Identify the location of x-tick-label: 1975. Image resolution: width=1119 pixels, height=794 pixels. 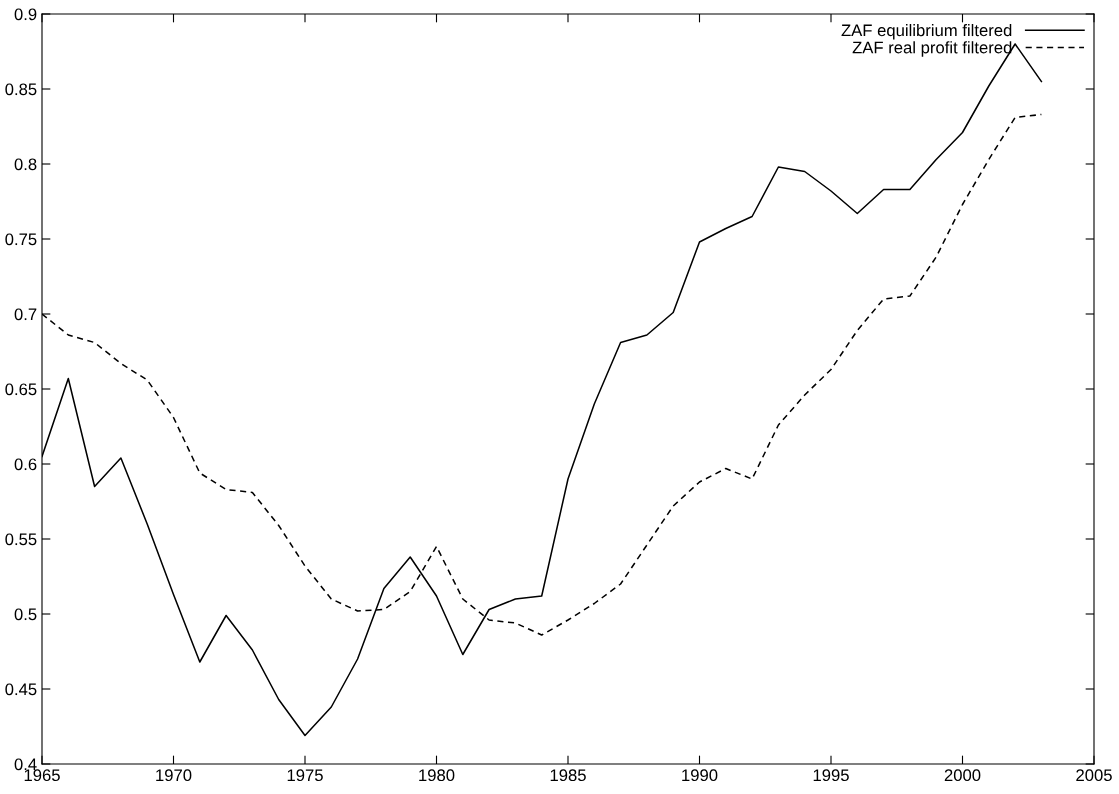
(305, 775).